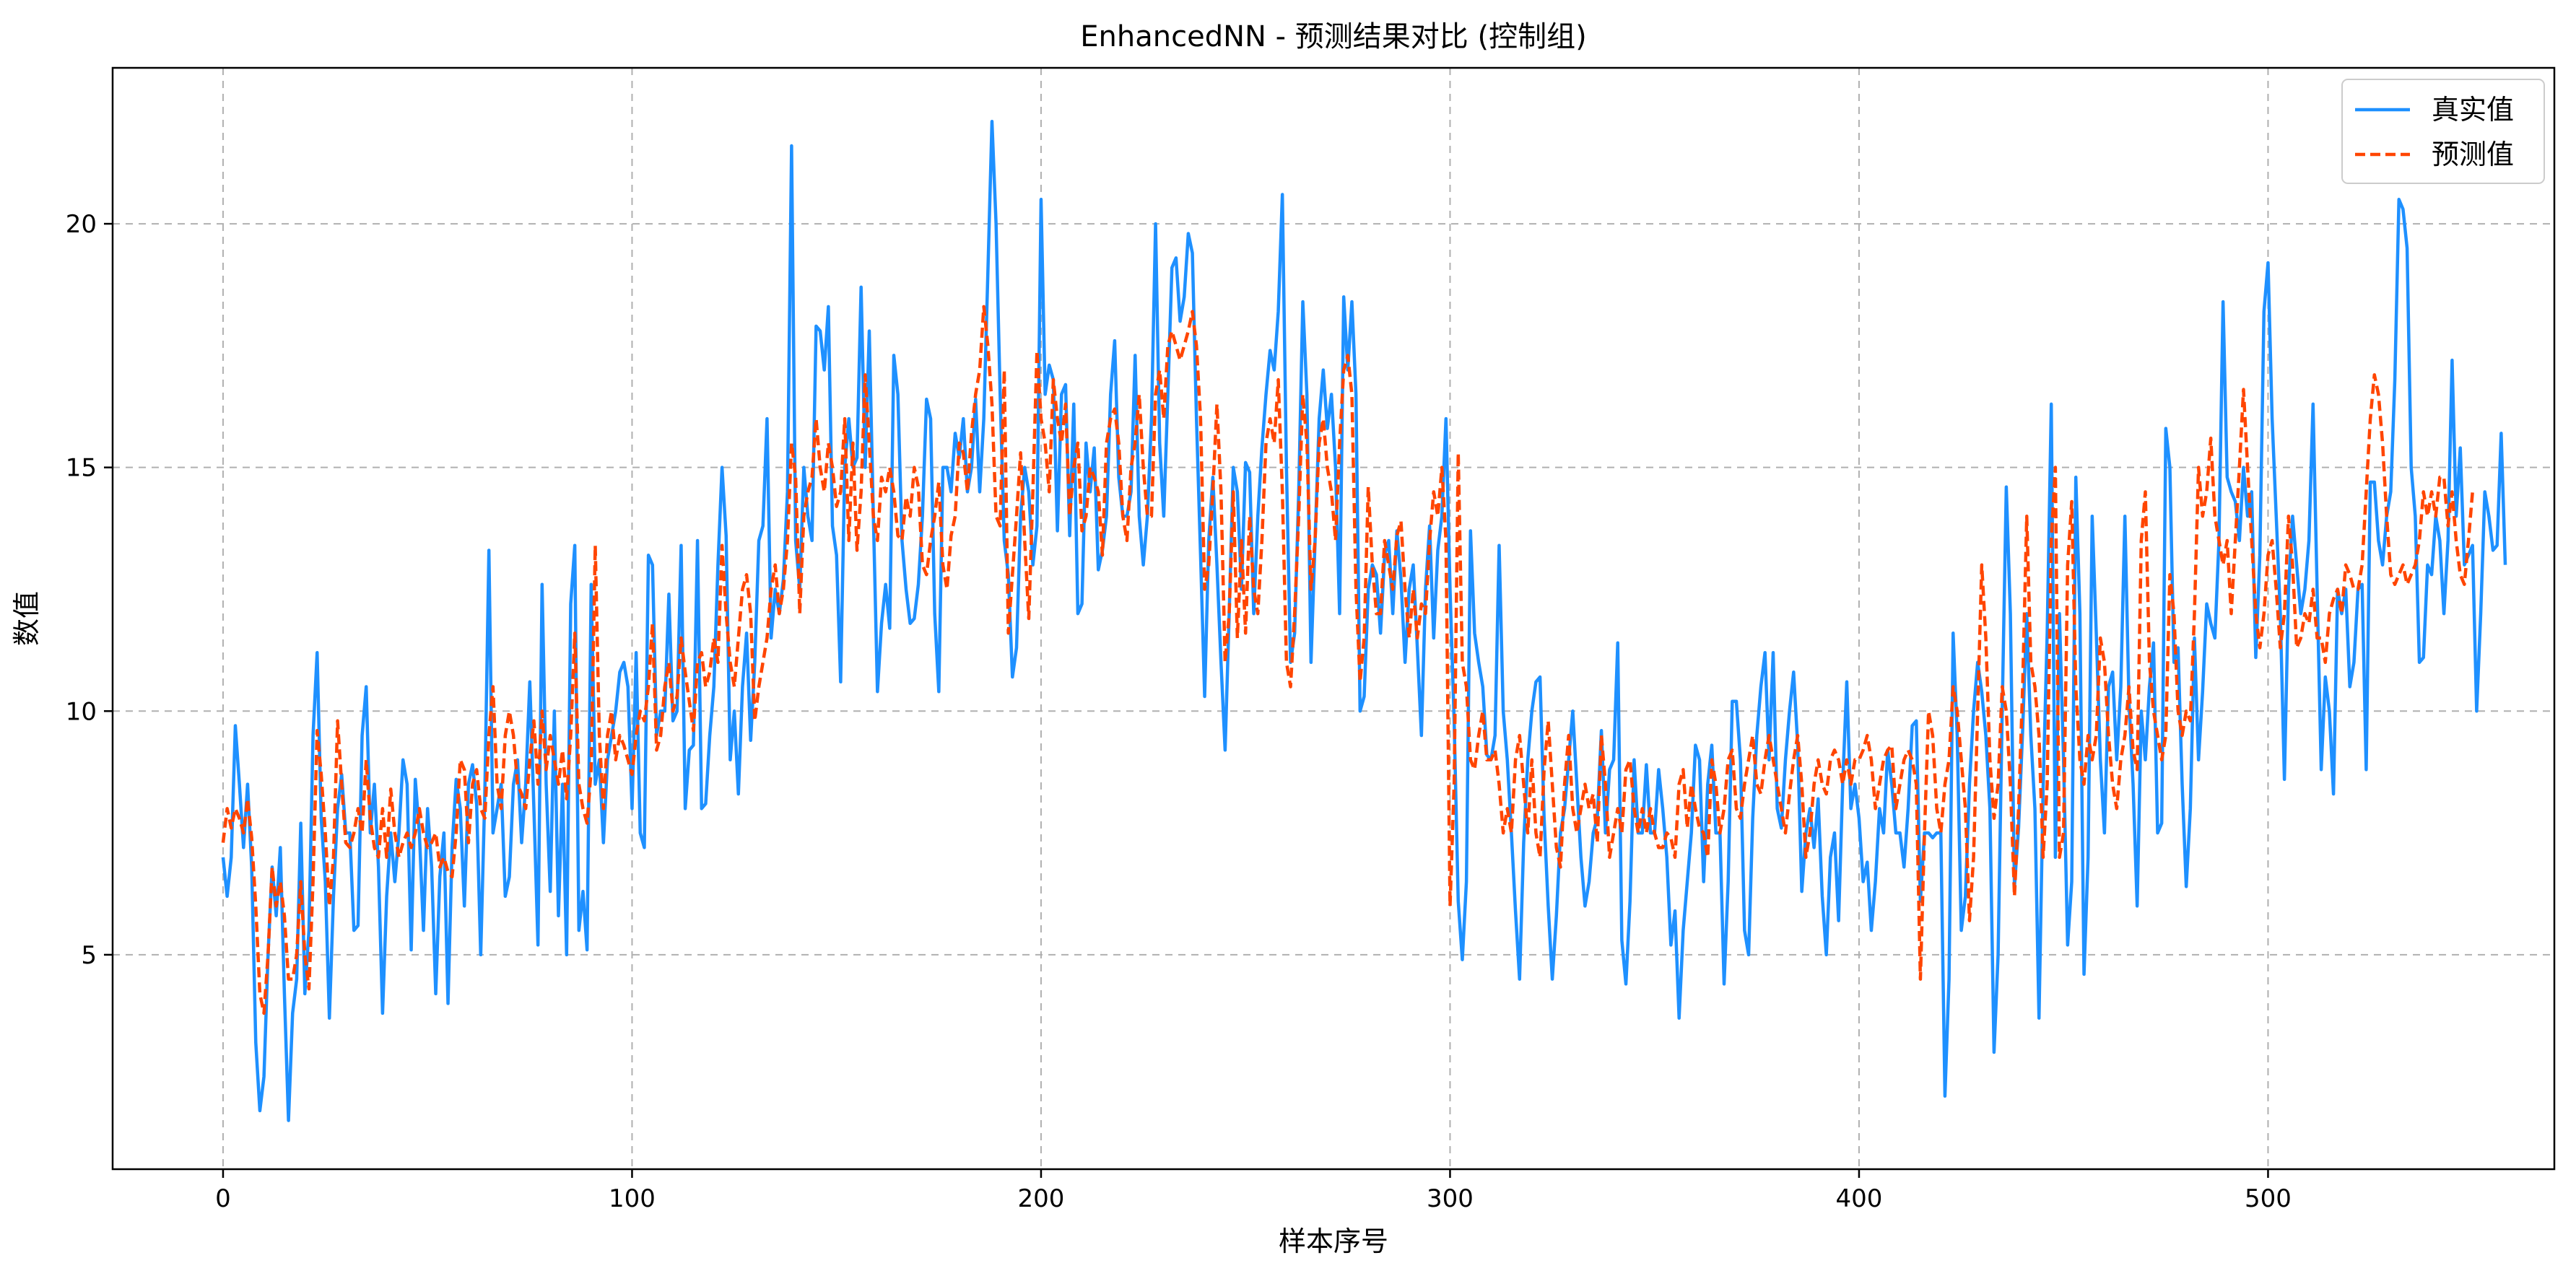  Describe the element at coordinates (2268, 1198) in the screenshot. I see `x-tick-label: 500` at that location.